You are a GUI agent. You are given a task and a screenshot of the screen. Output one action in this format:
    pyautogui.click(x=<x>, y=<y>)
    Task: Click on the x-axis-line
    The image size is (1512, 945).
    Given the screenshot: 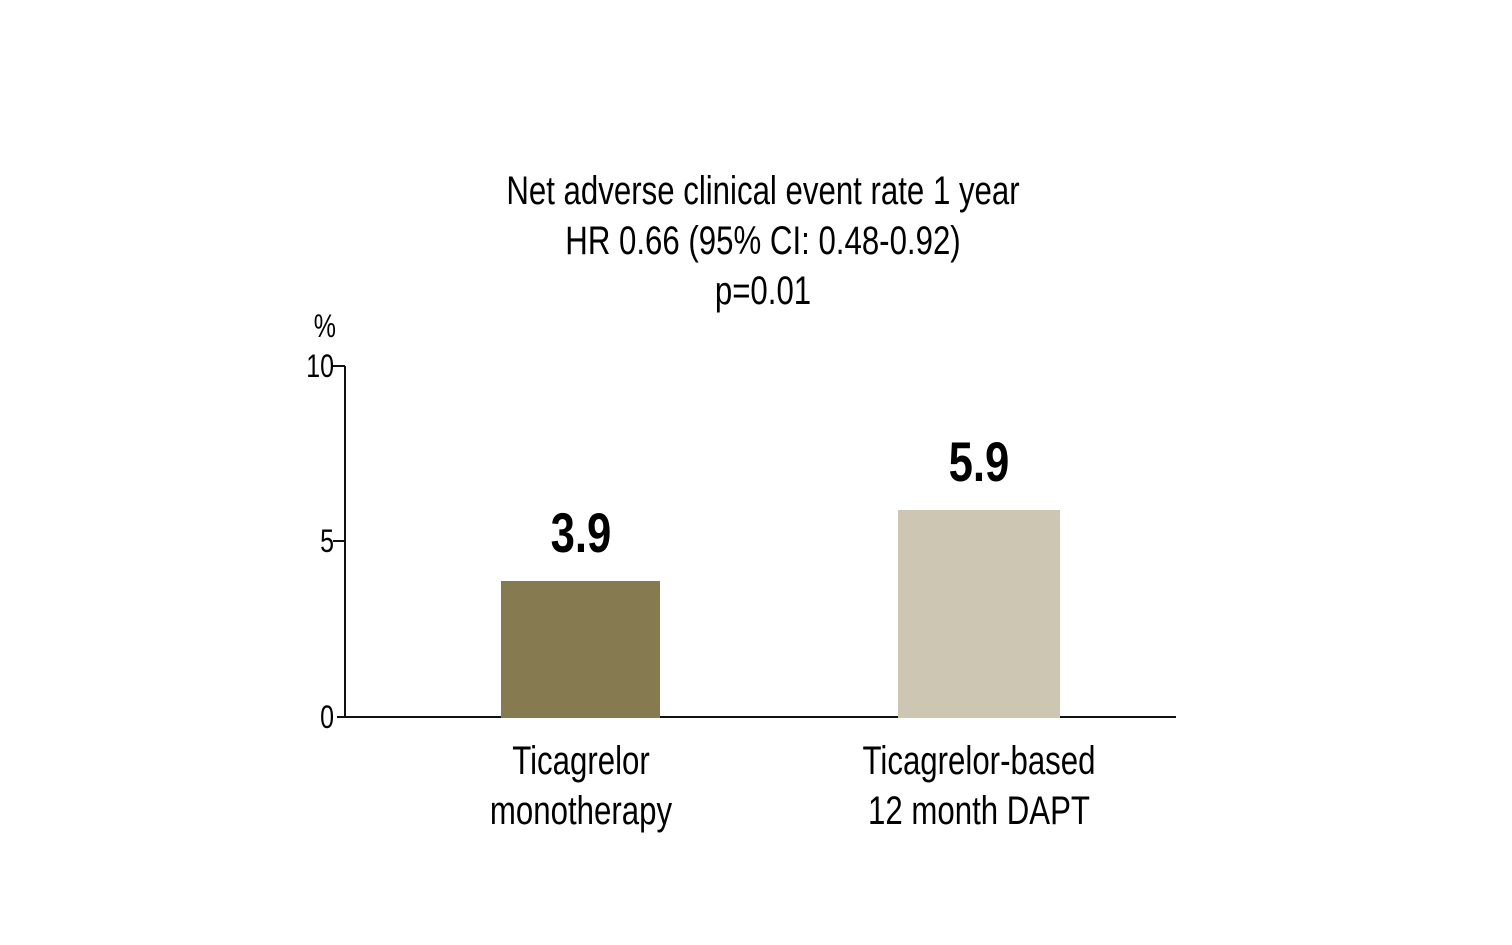 What is the action you would take?
    pyautogui.click(x=756, y=717)
    